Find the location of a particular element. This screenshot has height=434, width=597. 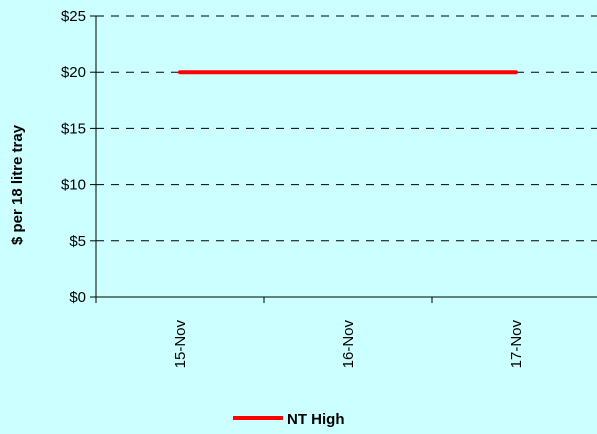

x-tick-labels: 15-Nov 16-Nov 17-Nov is located at coordinates (348, 344).